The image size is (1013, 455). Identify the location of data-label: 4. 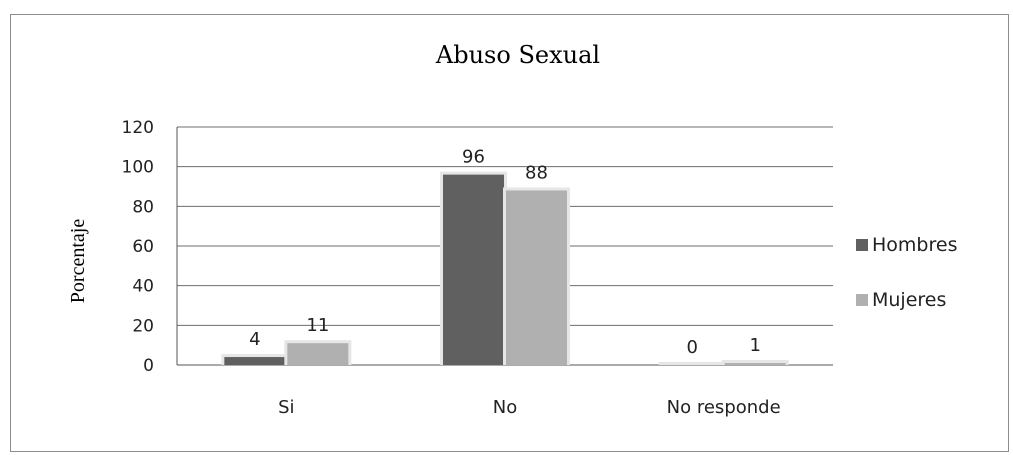
(254, 339).